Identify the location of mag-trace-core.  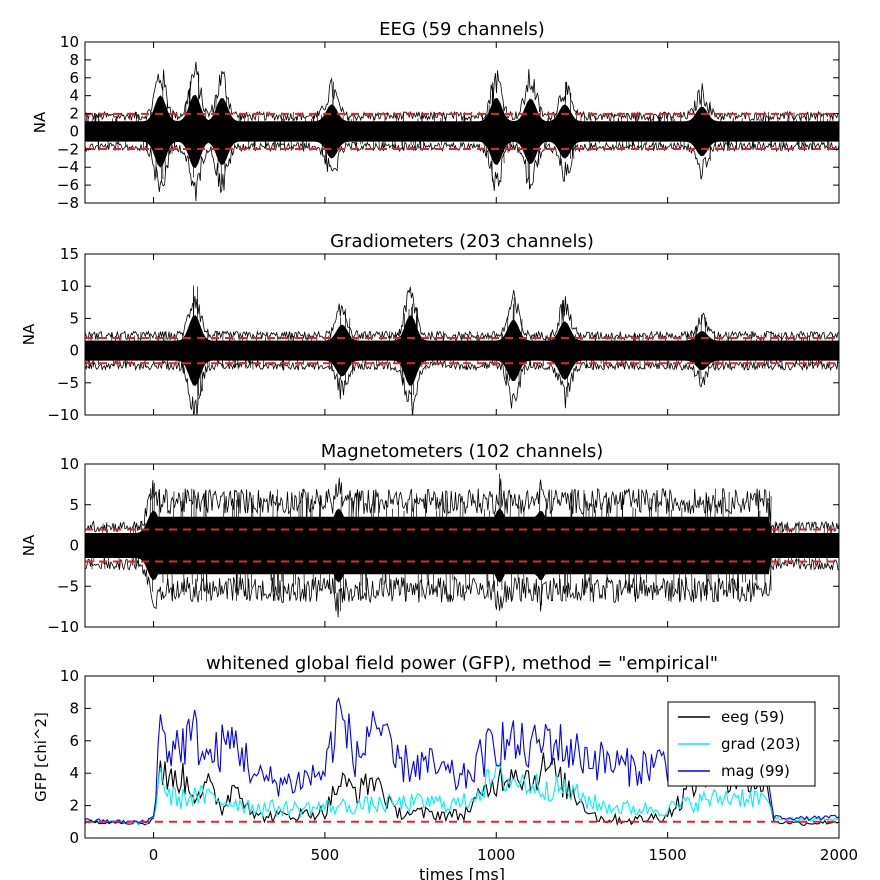
(462, 545).